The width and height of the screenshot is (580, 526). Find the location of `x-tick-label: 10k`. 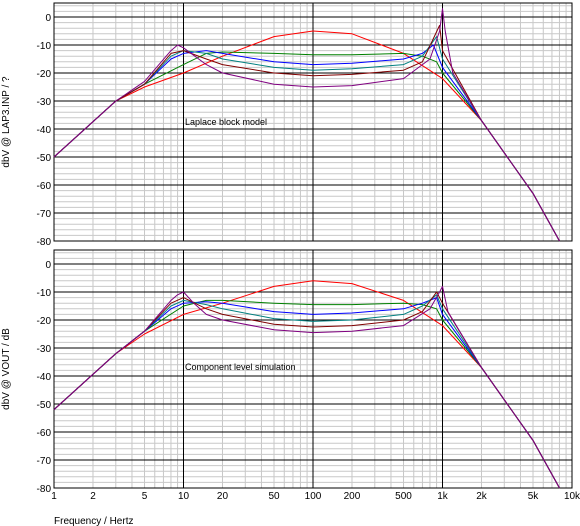

x-tick-label: 10k is located at coordinates (572, 496).